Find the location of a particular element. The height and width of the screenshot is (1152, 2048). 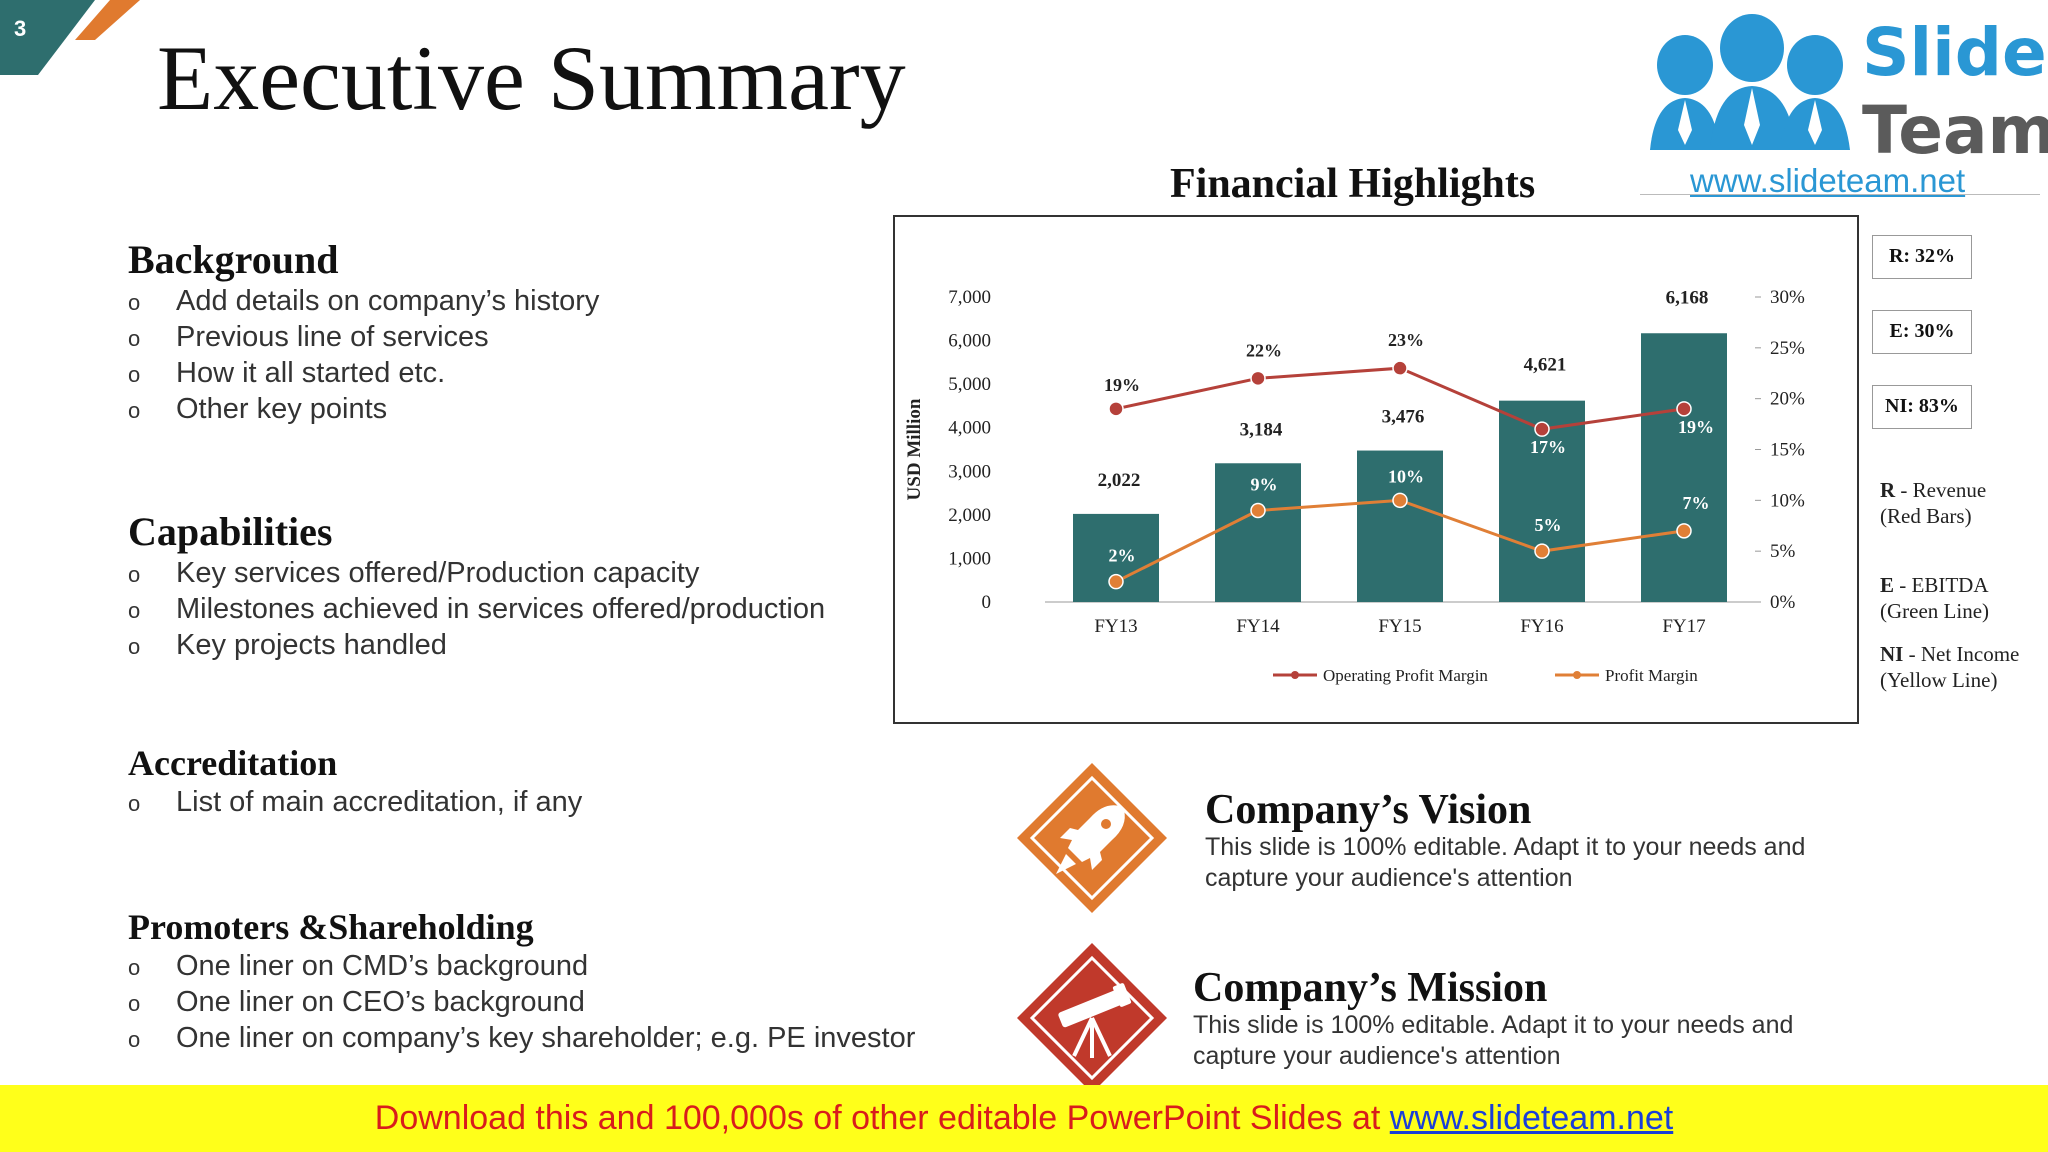

x-tick-label: FY13 is located at coordinates (1115, 626).